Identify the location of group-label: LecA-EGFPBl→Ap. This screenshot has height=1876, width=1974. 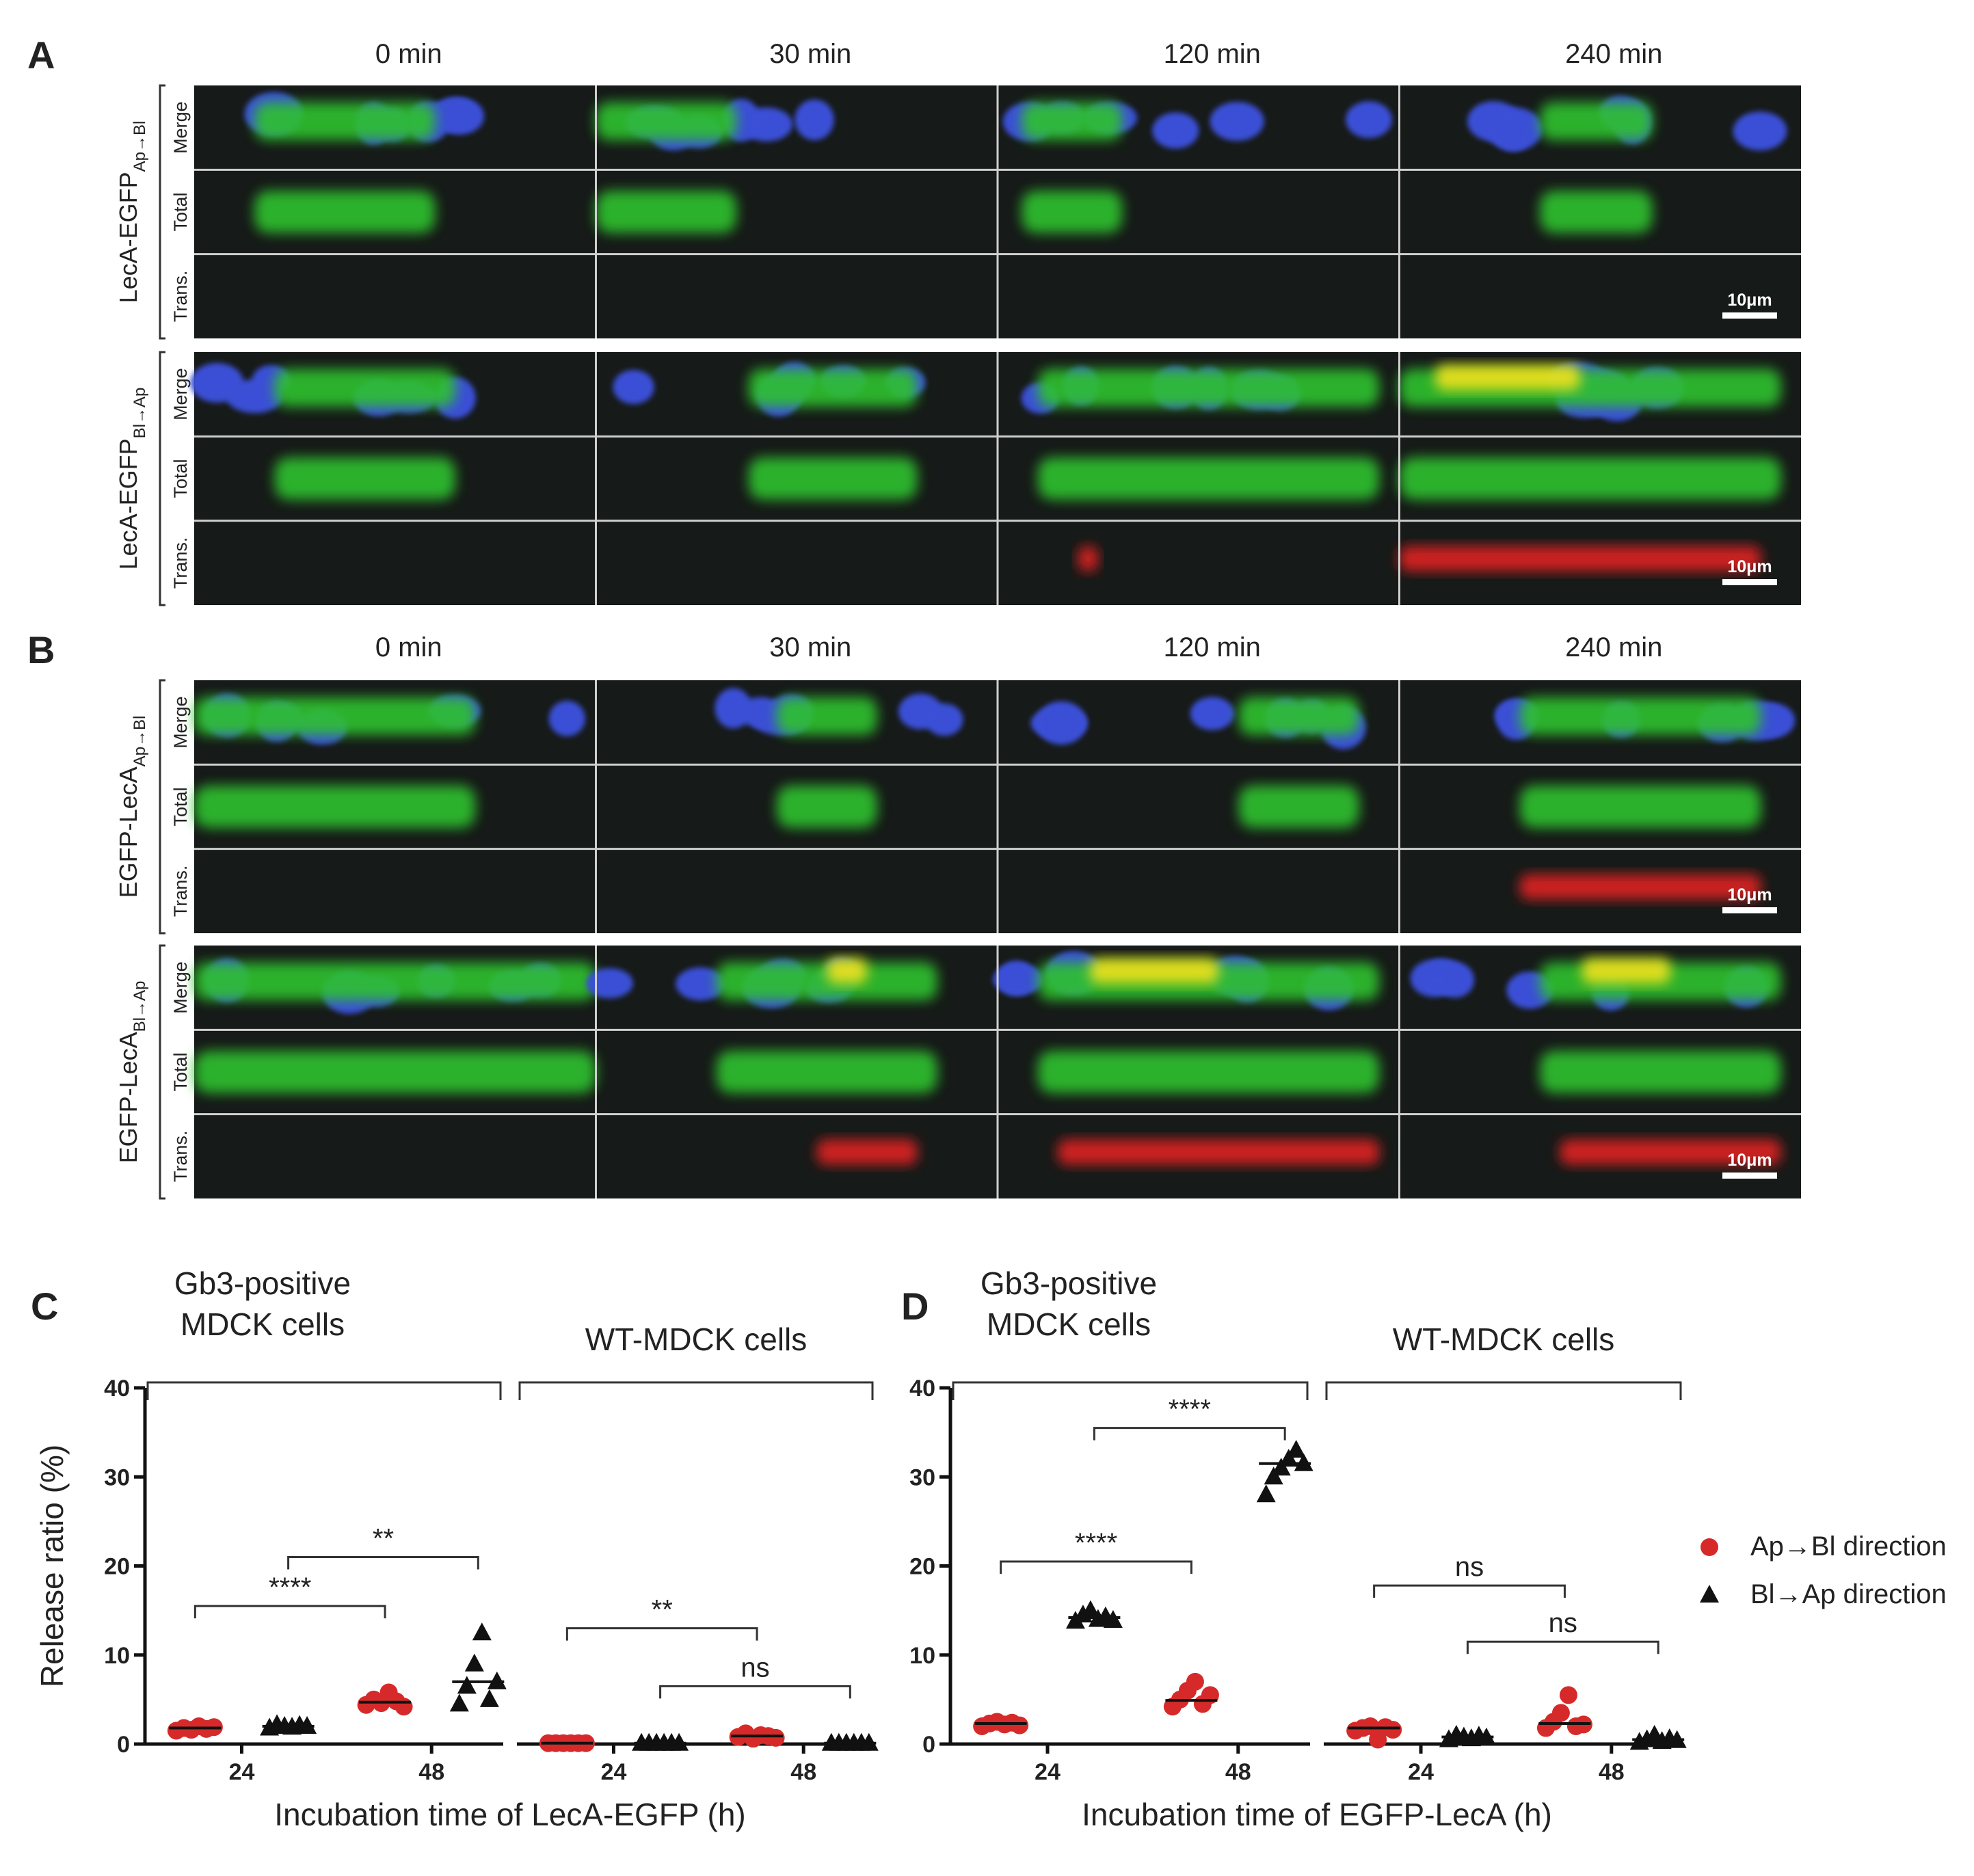
(131, 479).